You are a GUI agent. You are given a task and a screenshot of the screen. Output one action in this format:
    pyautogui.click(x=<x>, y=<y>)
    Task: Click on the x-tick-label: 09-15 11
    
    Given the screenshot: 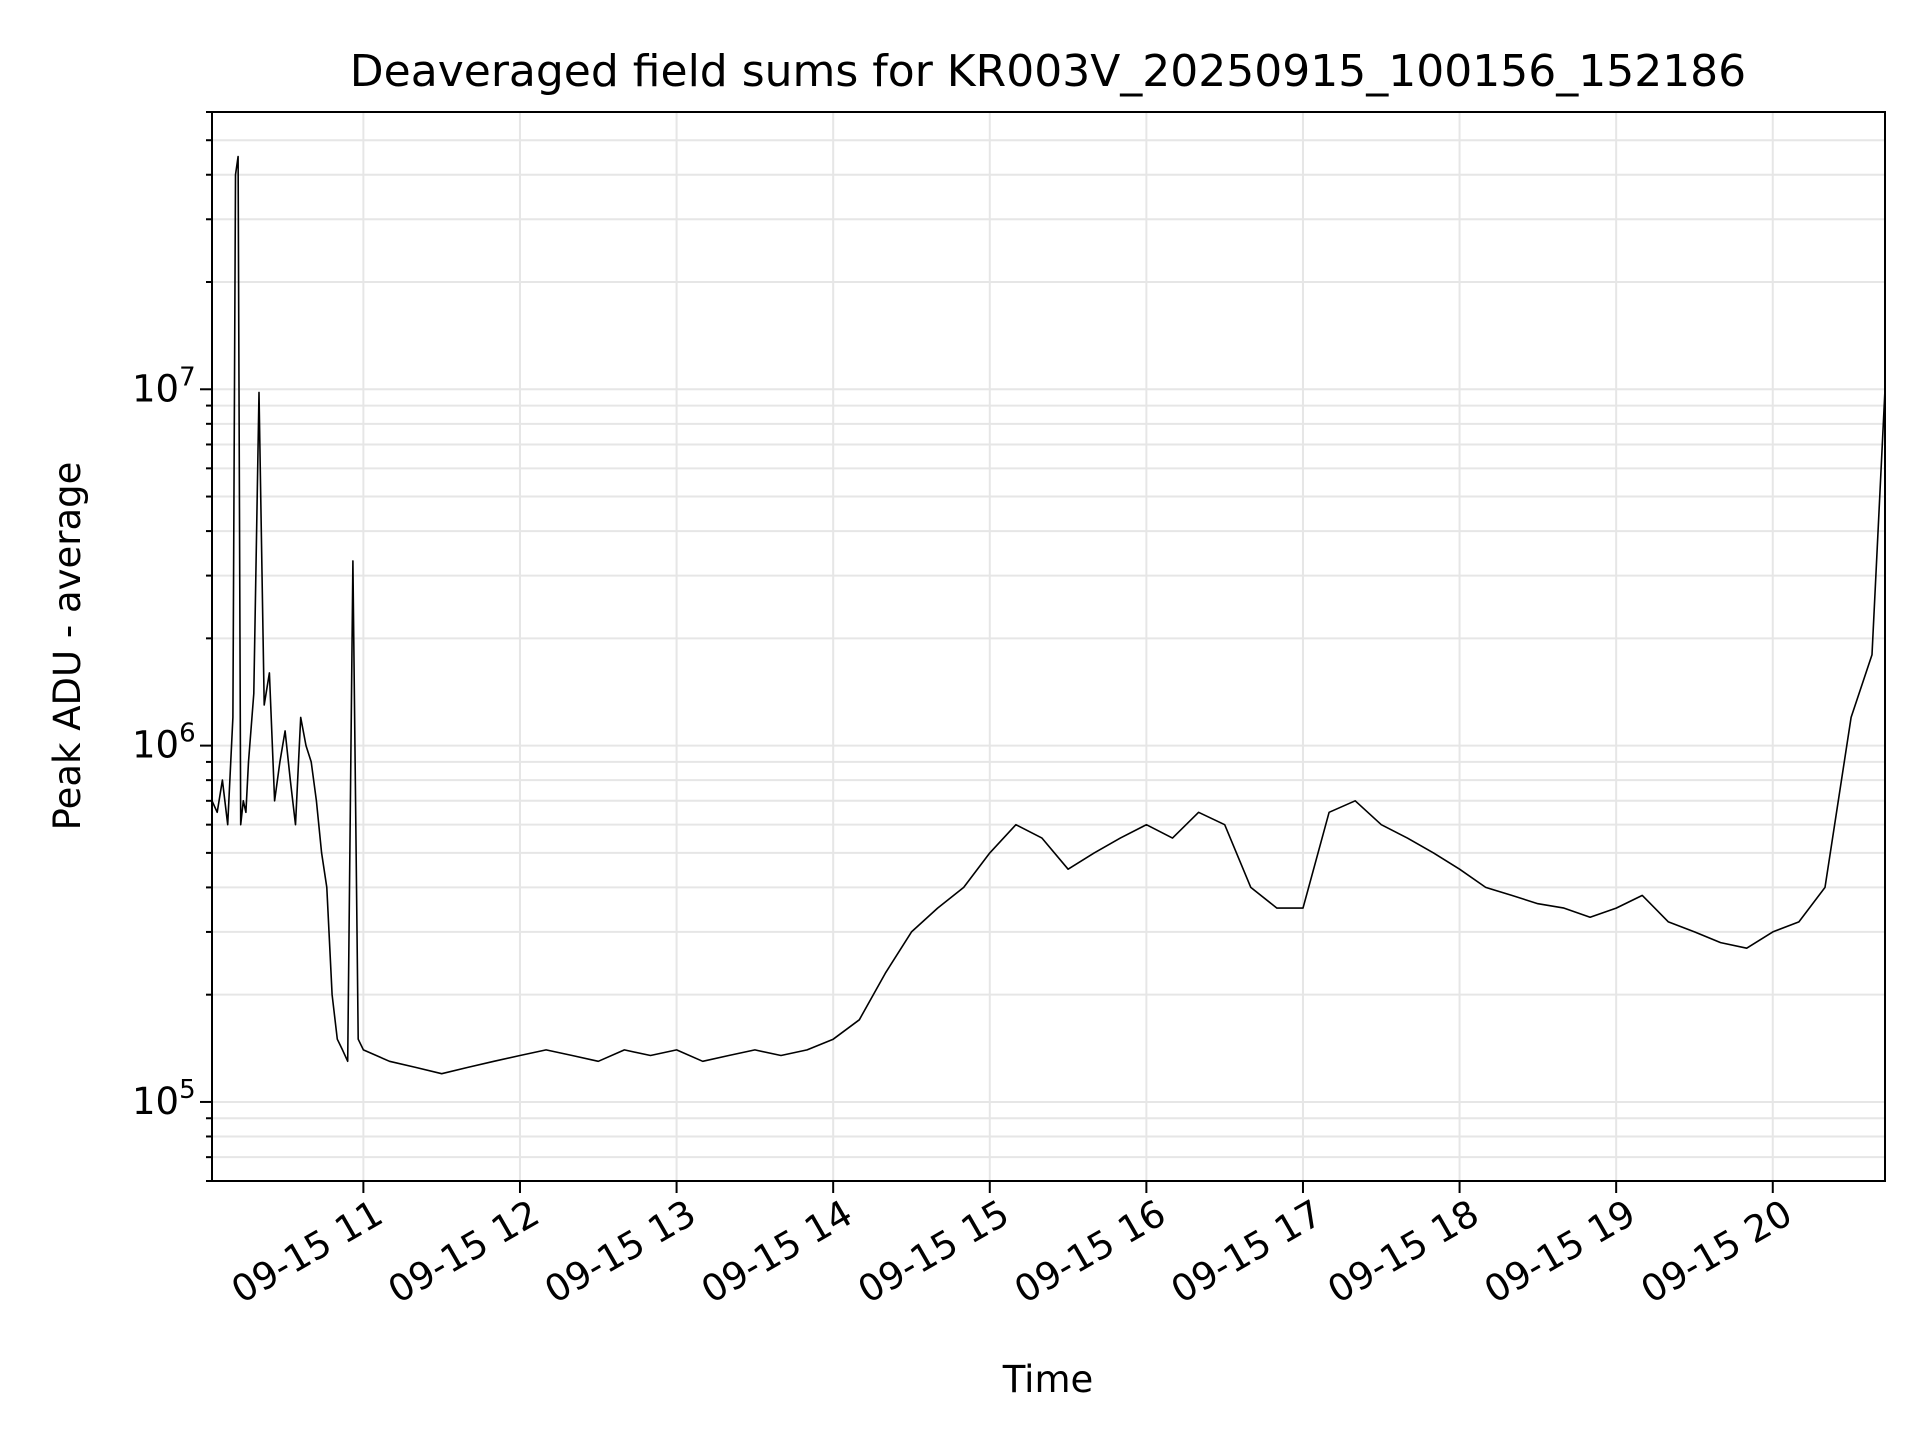 What is the action you would take?
    pyautogui.click(x=307, y=1252)
    